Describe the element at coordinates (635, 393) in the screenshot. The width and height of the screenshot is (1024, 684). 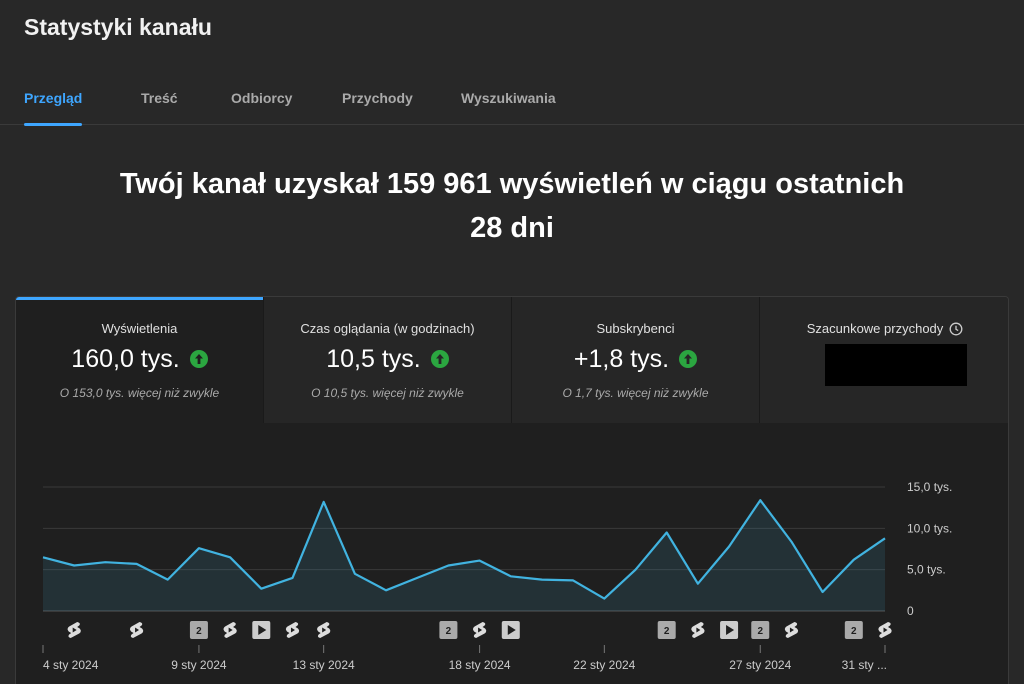
I see `metric-comparison: O 1,7 tys. więcej niż zwykle` at that location.